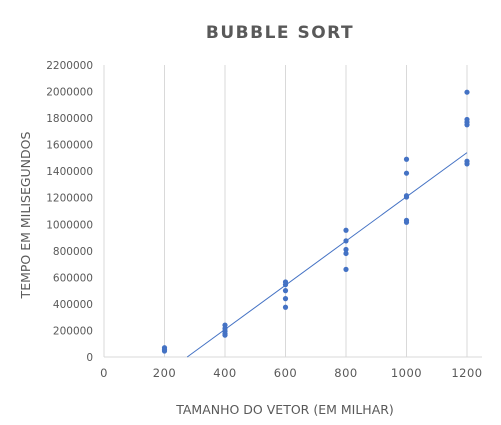  I want to click on y-tick-label: 400000, so click(73, 305).